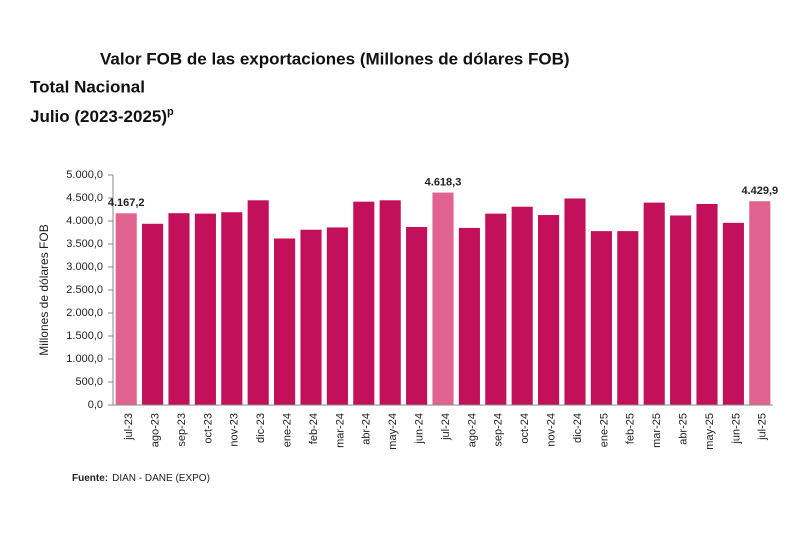  I want to click on x-tick-label: oct-23, so click(208, 428).